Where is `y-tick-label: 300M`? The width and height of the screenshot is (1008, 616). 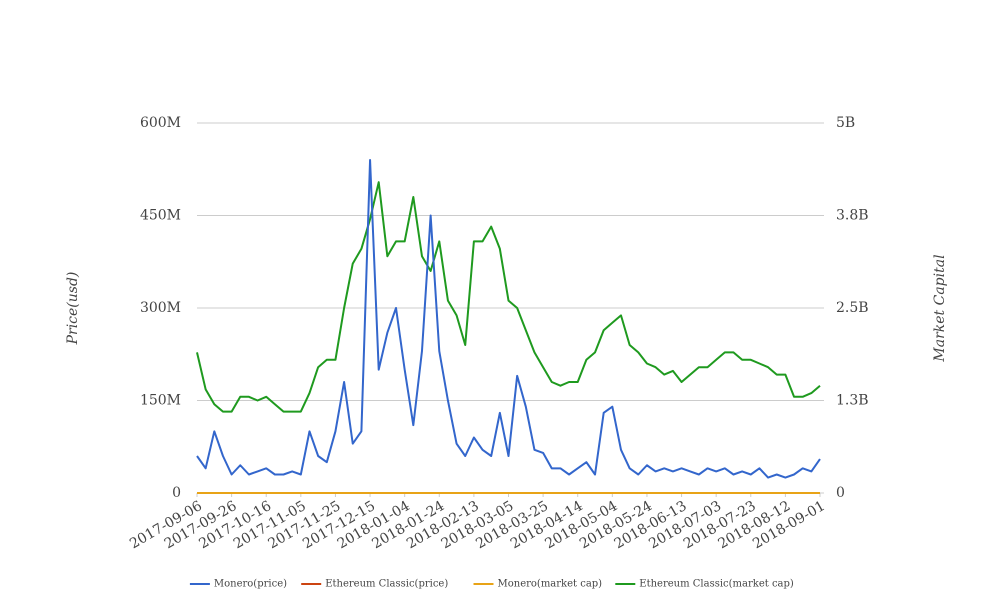
y-tick-label: 300M is located at coordinates (160, 308).